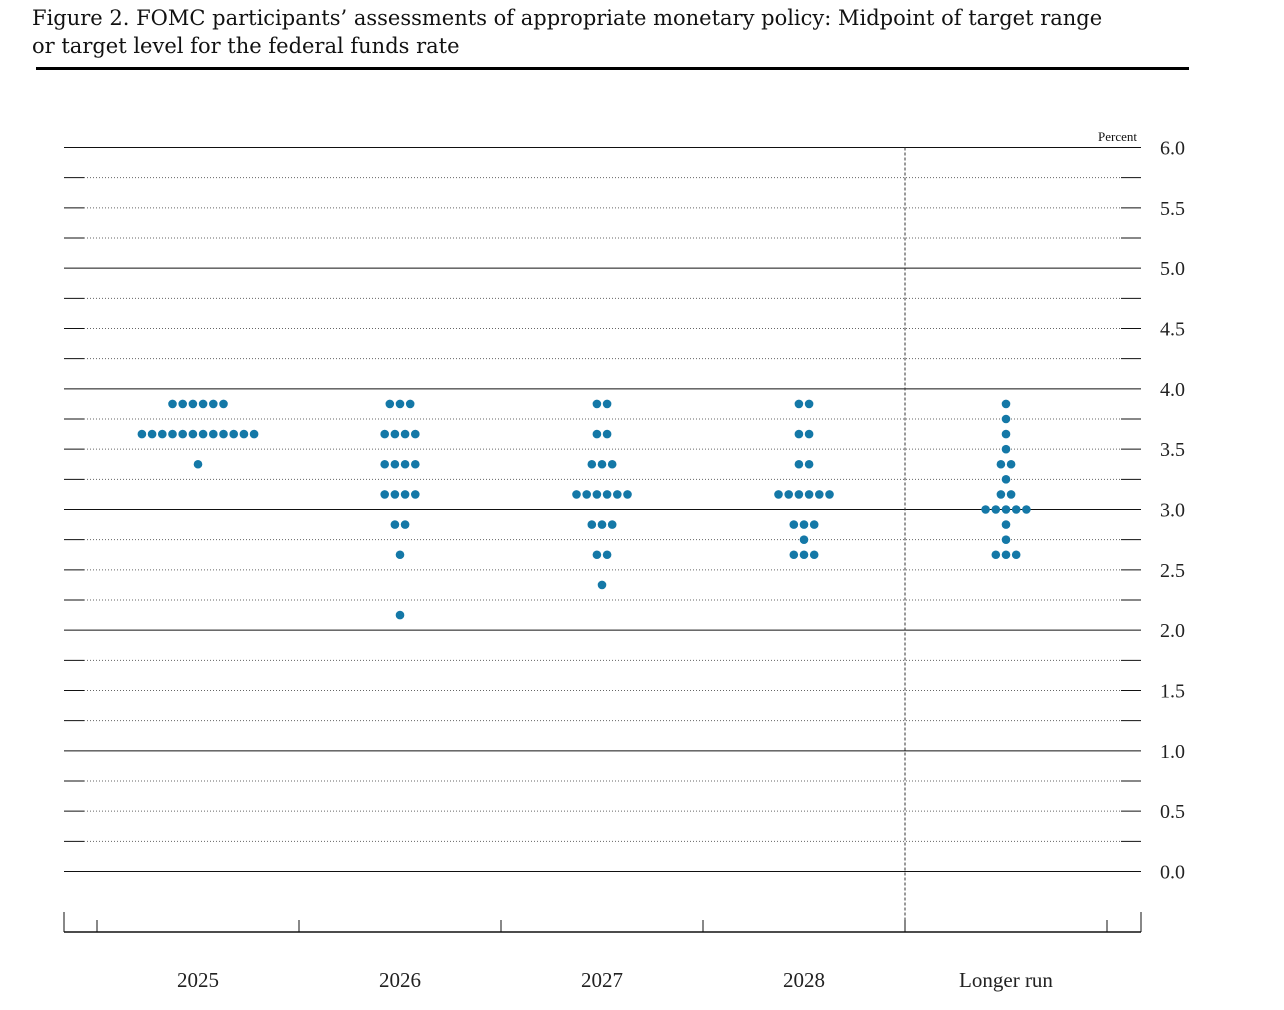  Describe the element at coordinates (198, 980) in the screenshot. I see `x-category-label: 2025` at that location.